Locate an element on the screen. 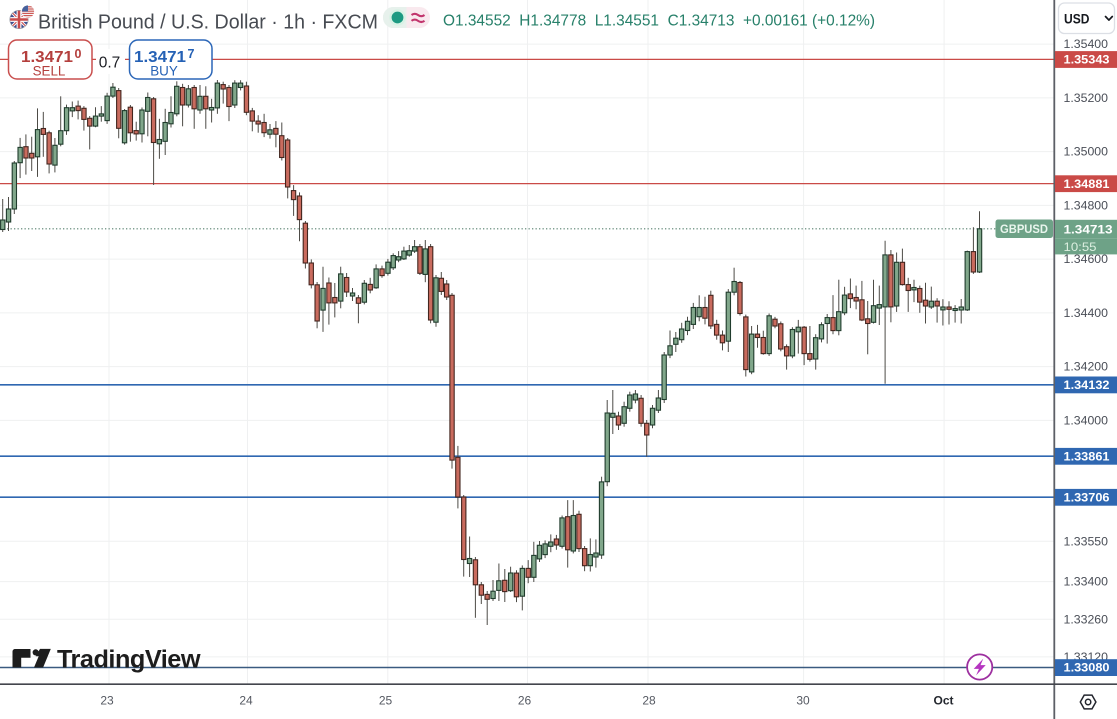 The width and height of the screenshot is (1117, 719). svg-text: 28 is located at coordinates (649, 701).